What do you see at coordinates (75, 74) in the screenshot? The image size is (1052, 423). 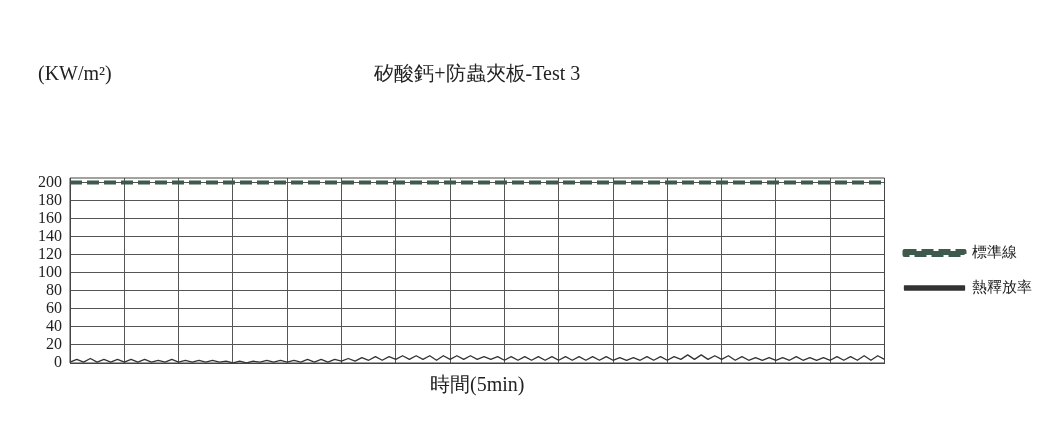 I see `y-axis-title: (KW/m²)` at bounding box center [75, 74].